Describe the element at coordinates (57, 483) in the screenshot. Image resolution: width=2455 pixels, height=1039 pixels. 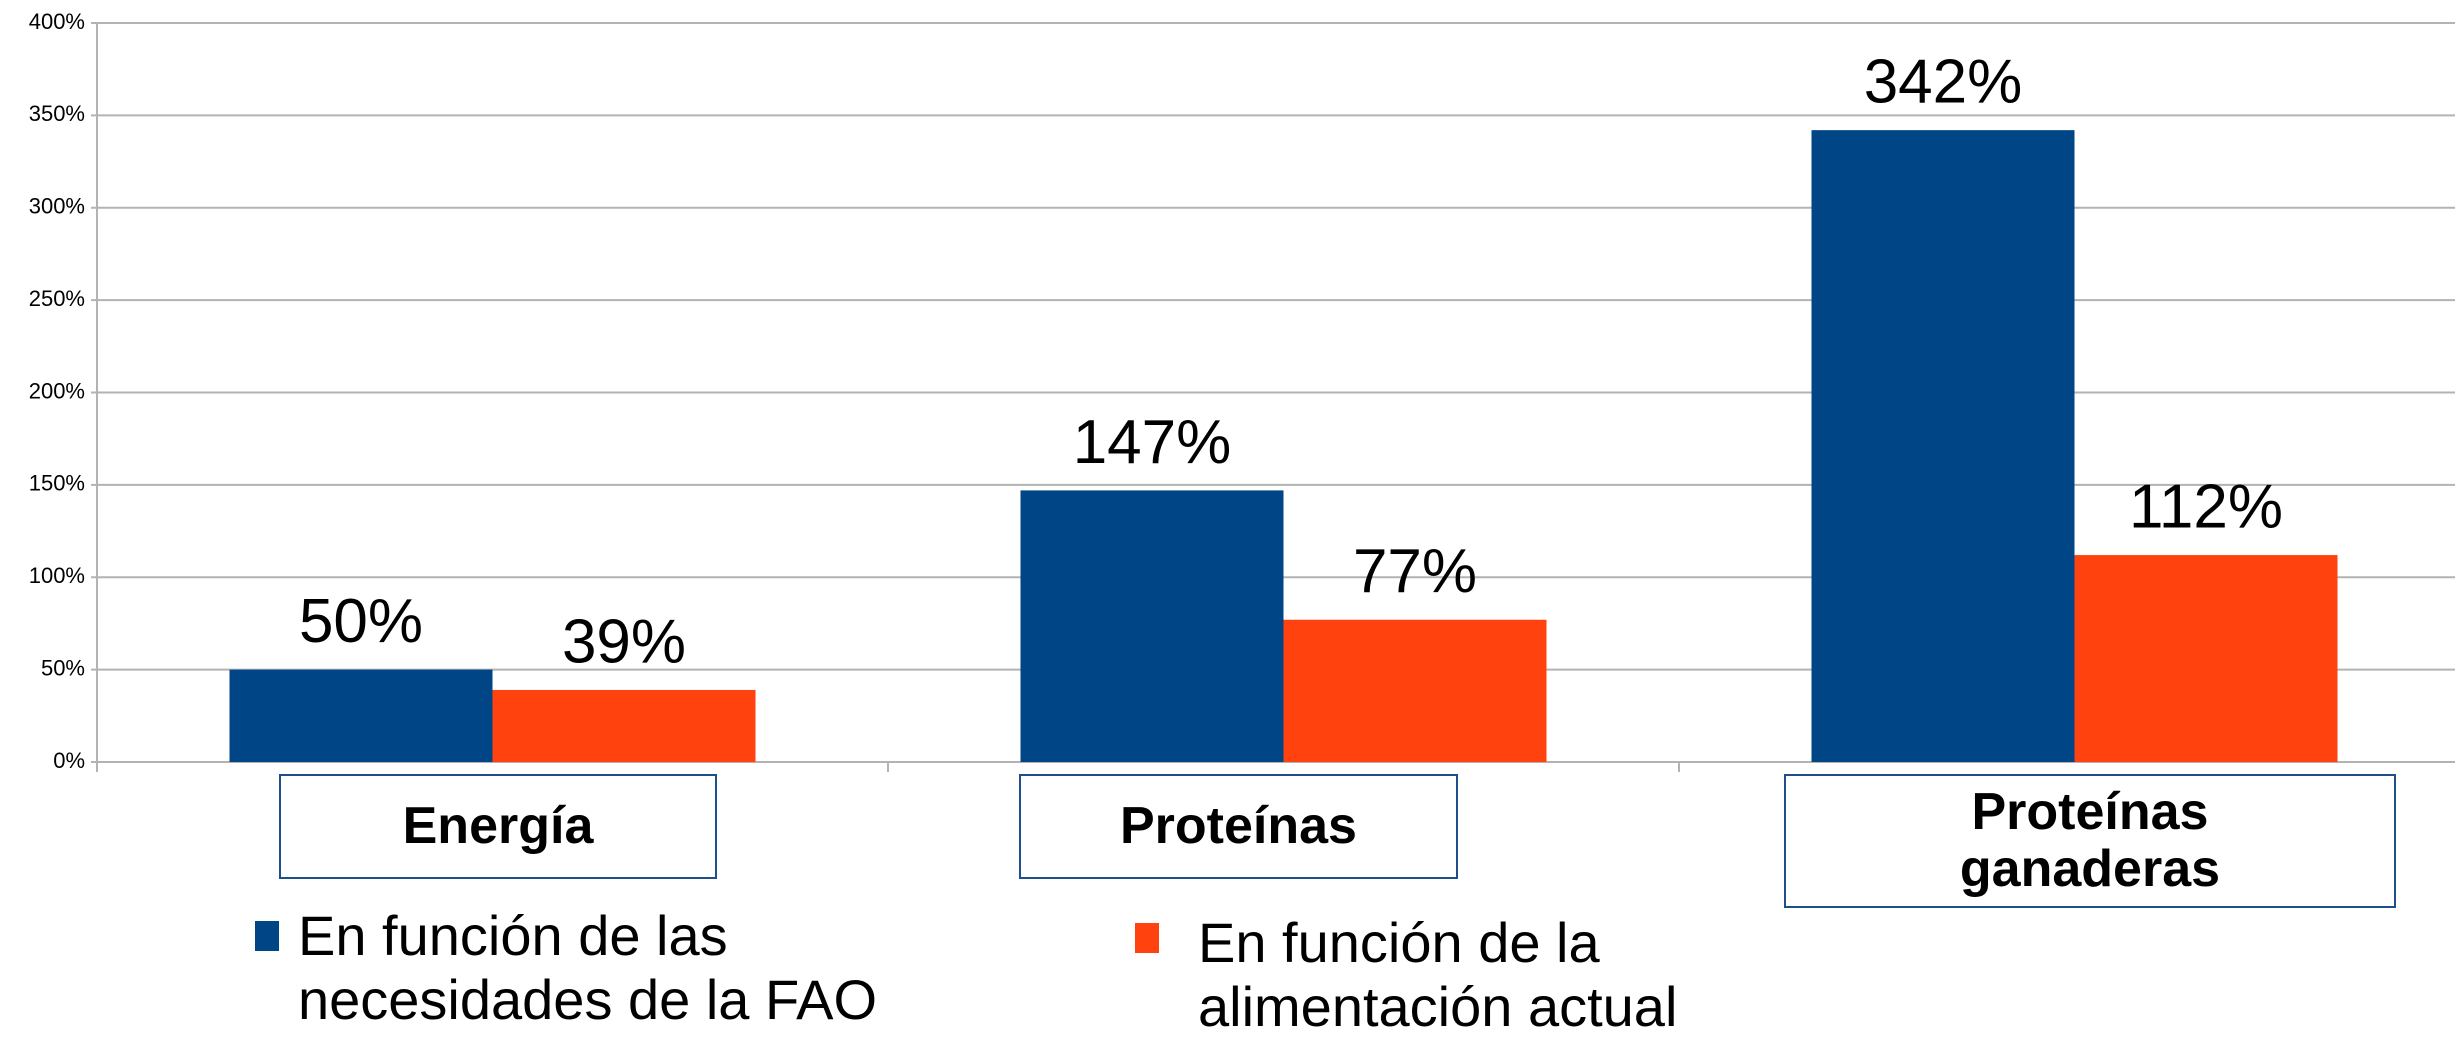
I see `y-tick-label: 150%` at that location.